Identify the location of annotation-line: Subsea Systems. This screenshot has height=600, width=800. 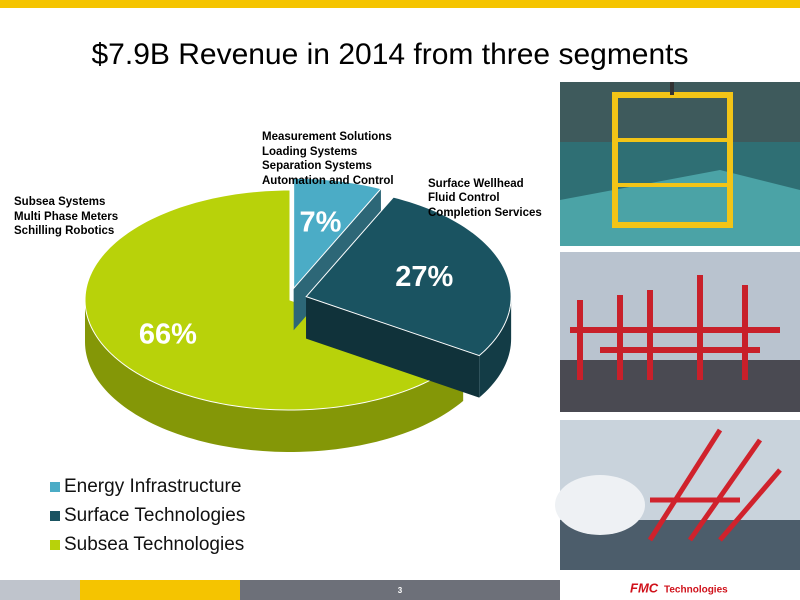
(59, 202).